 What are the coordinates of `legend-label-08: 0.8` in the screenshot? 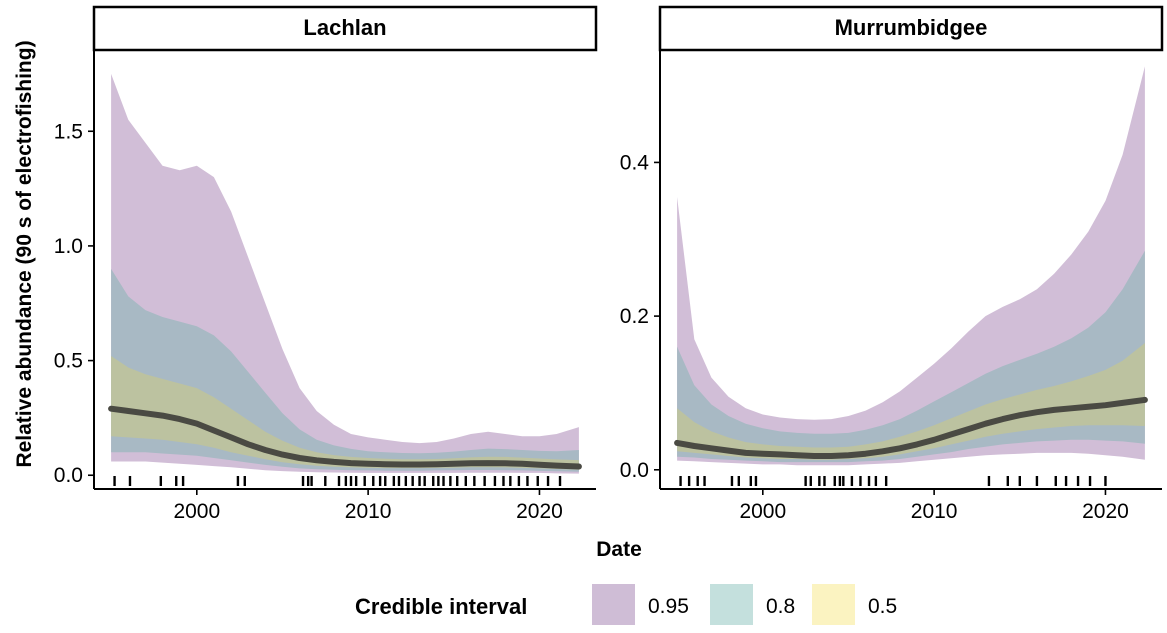 It's located at (780, 606).